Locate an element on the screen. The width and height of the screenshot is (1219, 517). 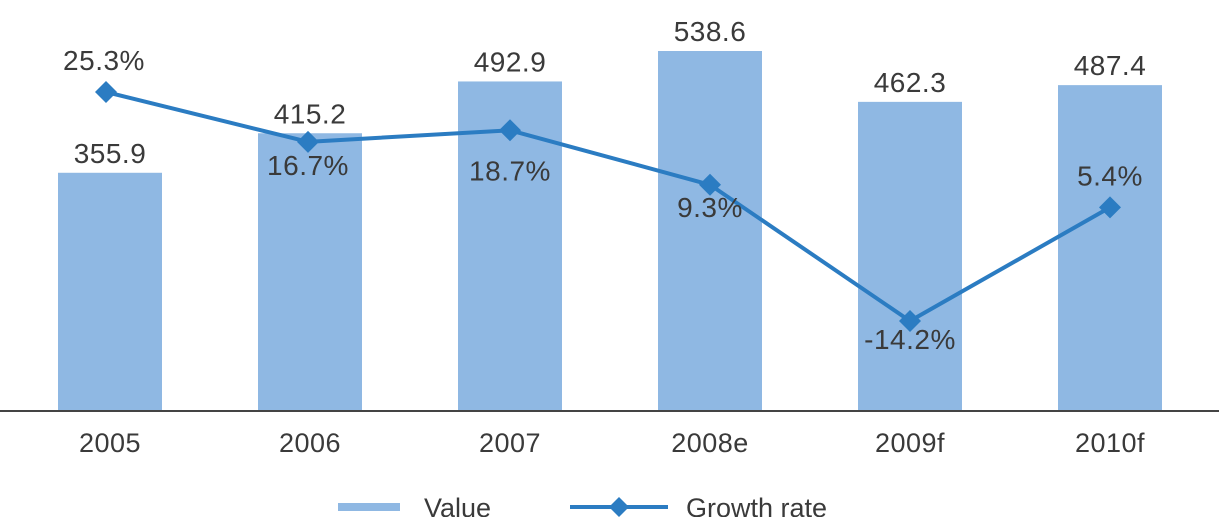
category-label-2007: 2007 is located at coordinates (510, 443).